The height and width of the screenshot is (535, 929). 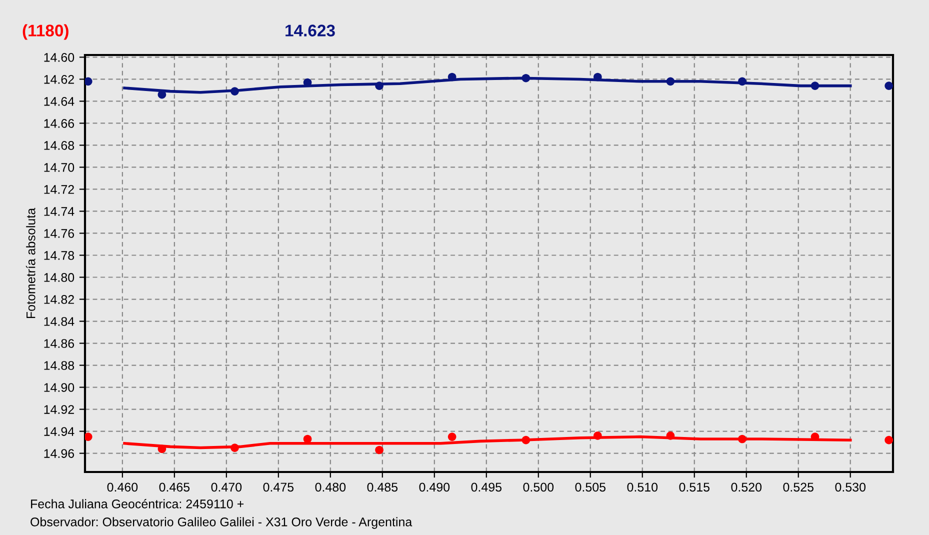 What do you see at coordinates (59, 453) in the screenshot?
I see `y-tick-label: 14.96` at bounding box center [59, 453].